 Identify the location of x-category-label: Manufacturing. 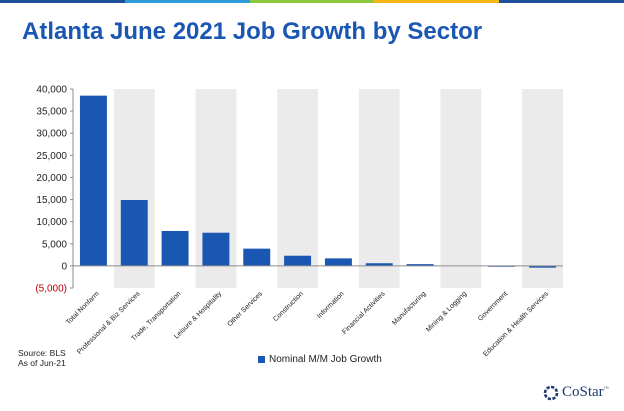
(409, 308).